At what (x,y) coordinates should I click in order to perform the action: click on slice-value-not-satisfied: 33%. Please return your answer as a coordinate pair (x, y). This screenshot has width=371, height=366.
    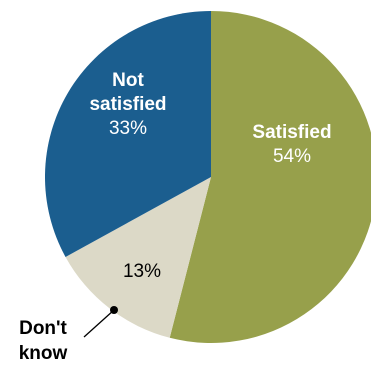
    Looking at the image, I should click on (128, 128).